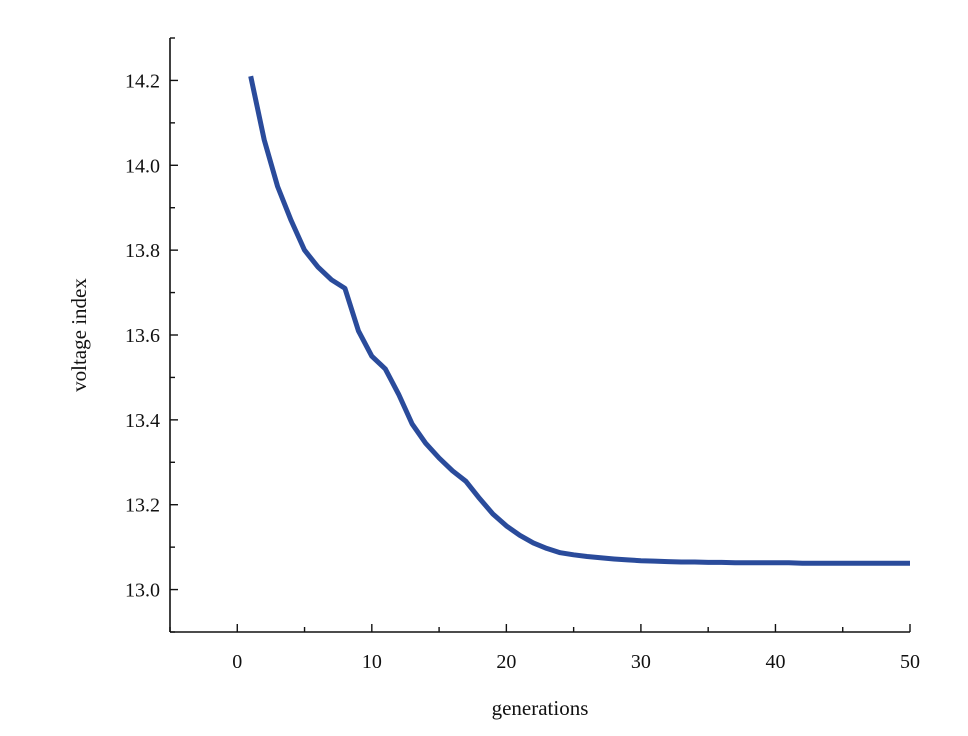 The height and width of the screenshot is (736, 968). What do you see at coordinates (142, 421) in the screenshot?
I see `y-tick-label: 13.4` at bounding box center [142, 421].